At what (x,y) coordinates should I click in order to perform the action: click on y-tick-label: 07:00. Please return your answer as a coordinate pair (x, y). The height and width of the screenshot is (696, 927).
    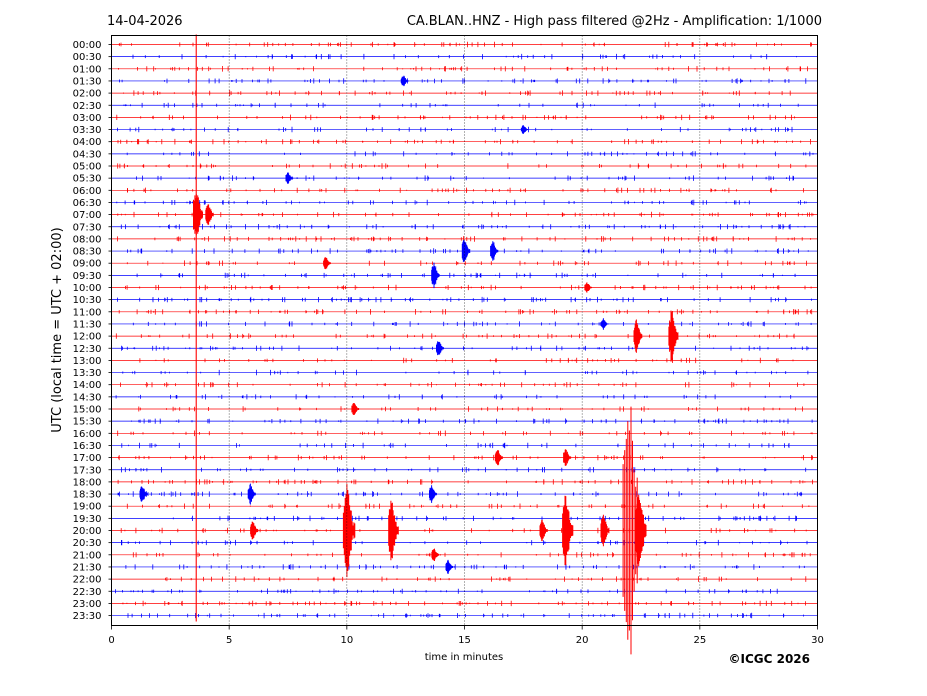
    Looking at the image, I should click on (87, 215).